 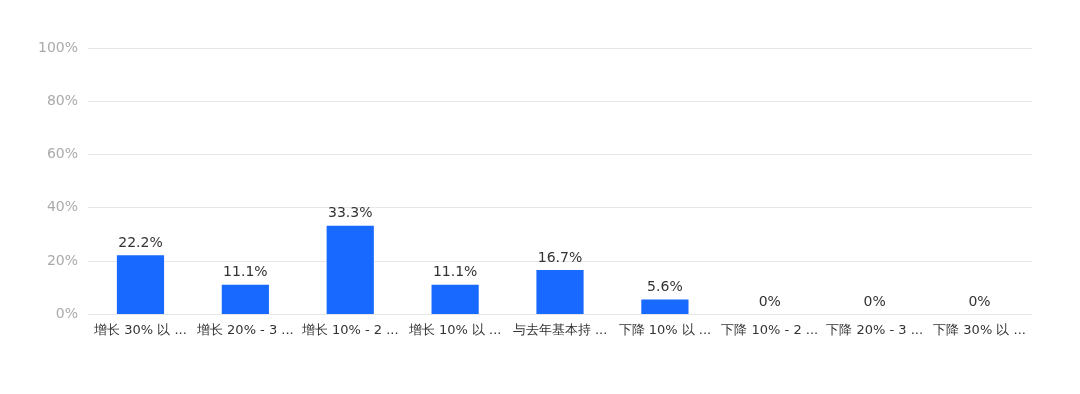 What do you see at coordinates (140, 241) in the screenshot?
I see `data-label: 22.2%` at bounding box center [140, 241].